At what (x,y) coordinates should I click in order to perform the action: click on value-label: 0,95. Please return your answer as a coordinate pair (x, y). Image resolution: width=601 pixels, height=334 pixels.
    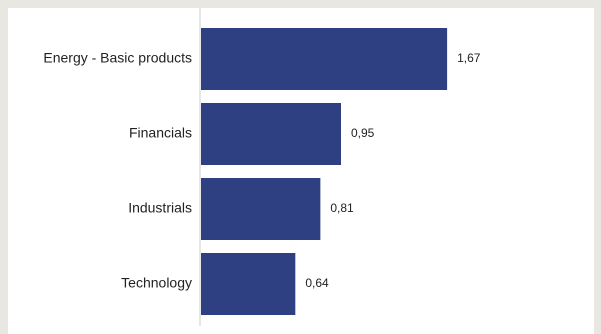
    Looking at the image, I should click on (363, 133).